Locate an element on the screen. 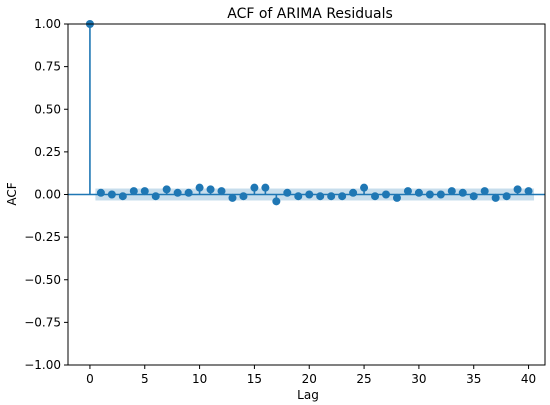 The height and width of the screenshot is (405, 550). chart-title: ACF of ARIMA Residuals is located at coordinates (310, 14).